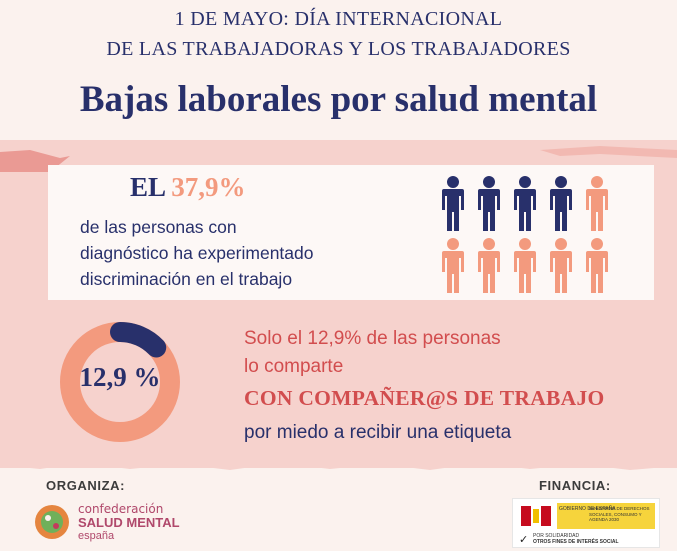 The height and width of the screenshot is (551, 677). Describe the element at coordinates (158, 227) in the screenshot. I see `stat1-desc-line1: de las personas con` at that location.